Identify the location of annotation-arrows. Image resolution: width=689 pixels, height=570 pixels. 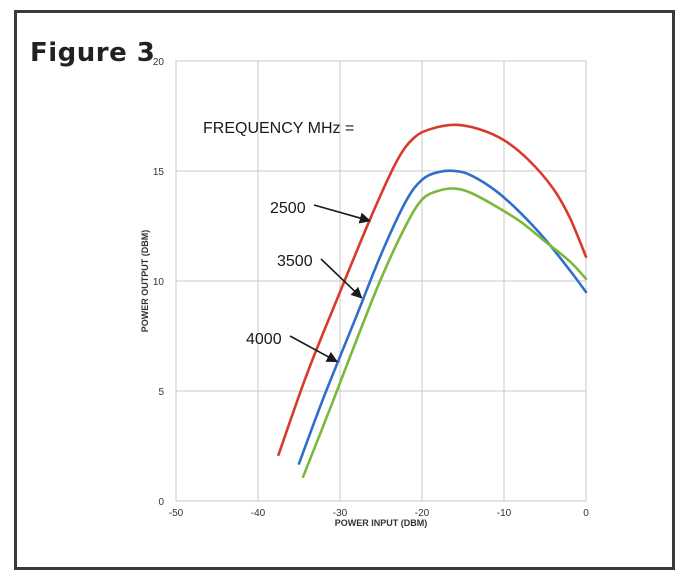
(330, 283).